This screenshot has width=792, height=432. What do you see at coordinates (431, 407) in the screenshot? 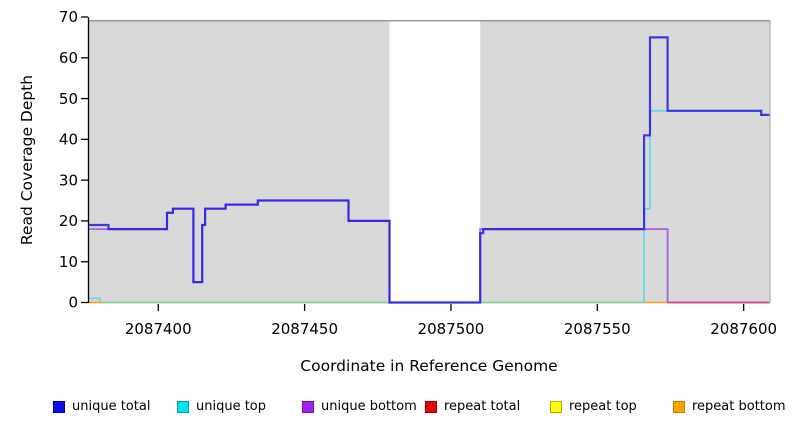
I see `legend-swatch-repeat-total` at bounding box center [431, 407].